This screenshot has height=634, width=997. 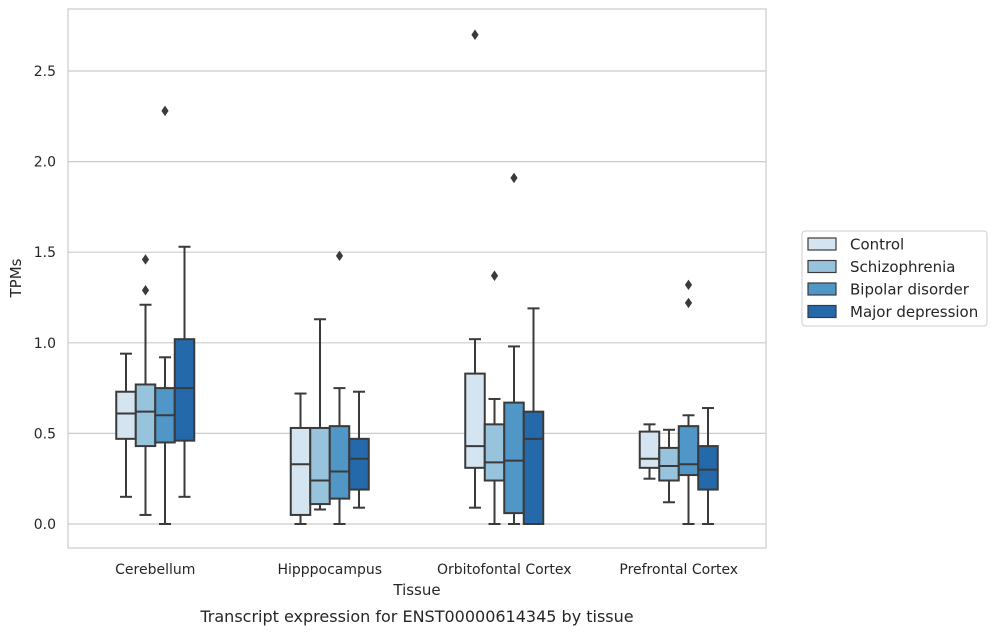 I want to click on y-tick-label: 1.0, so click(x=45, y=344).